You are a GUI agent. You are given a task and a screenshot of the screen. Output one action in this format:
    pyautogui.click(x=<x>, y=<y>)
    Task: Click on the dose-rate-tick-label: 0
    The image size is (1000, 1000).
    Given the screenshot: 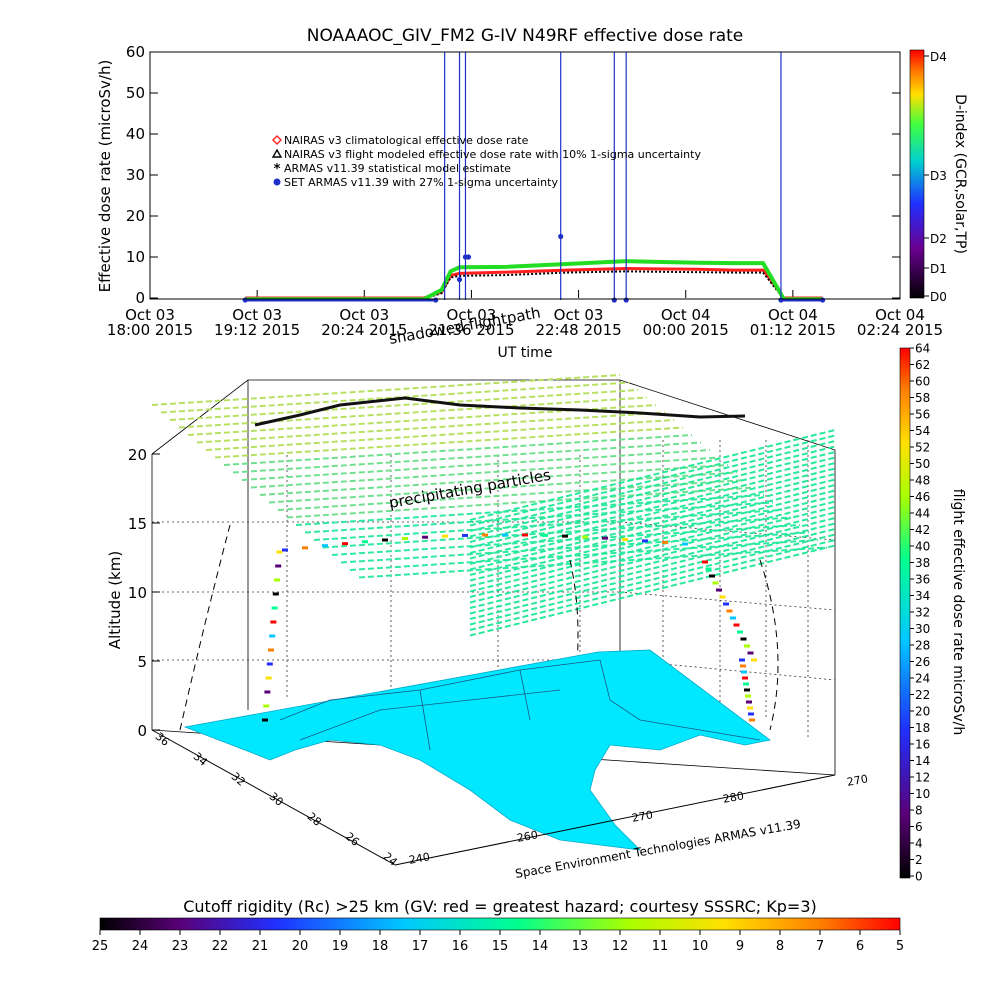 What is the action you would take?
    pyautogui.click(x=919, y=877)
    